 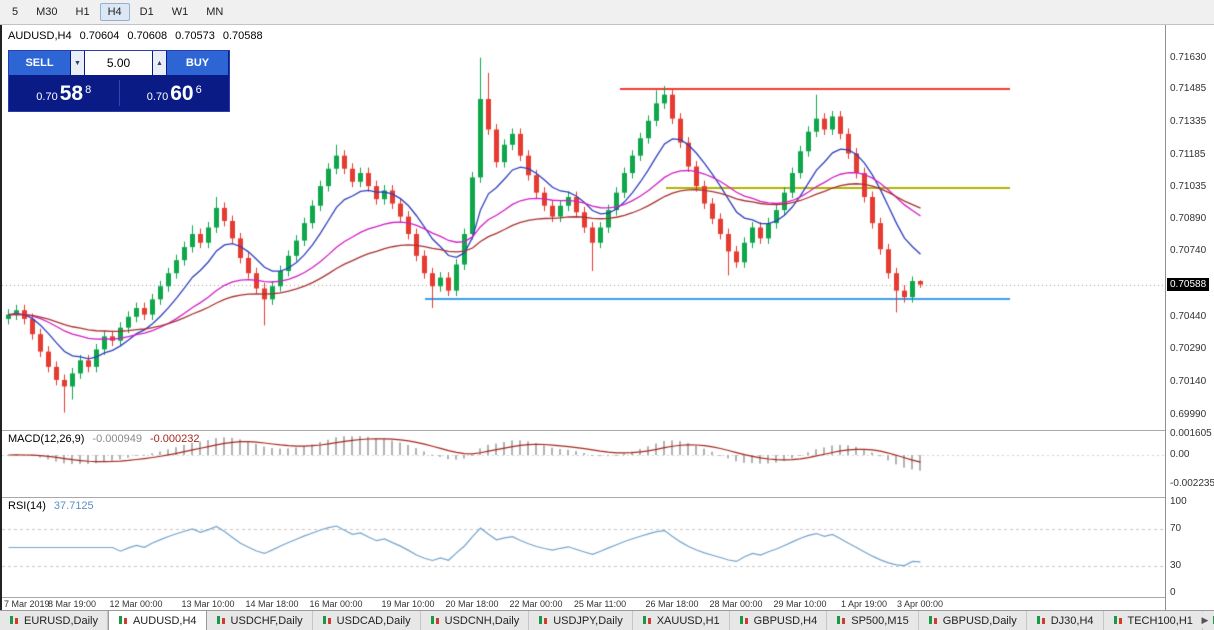 I want to click on tab-dj30-h4: DJ30,H4, so click(x=1065, y=620).